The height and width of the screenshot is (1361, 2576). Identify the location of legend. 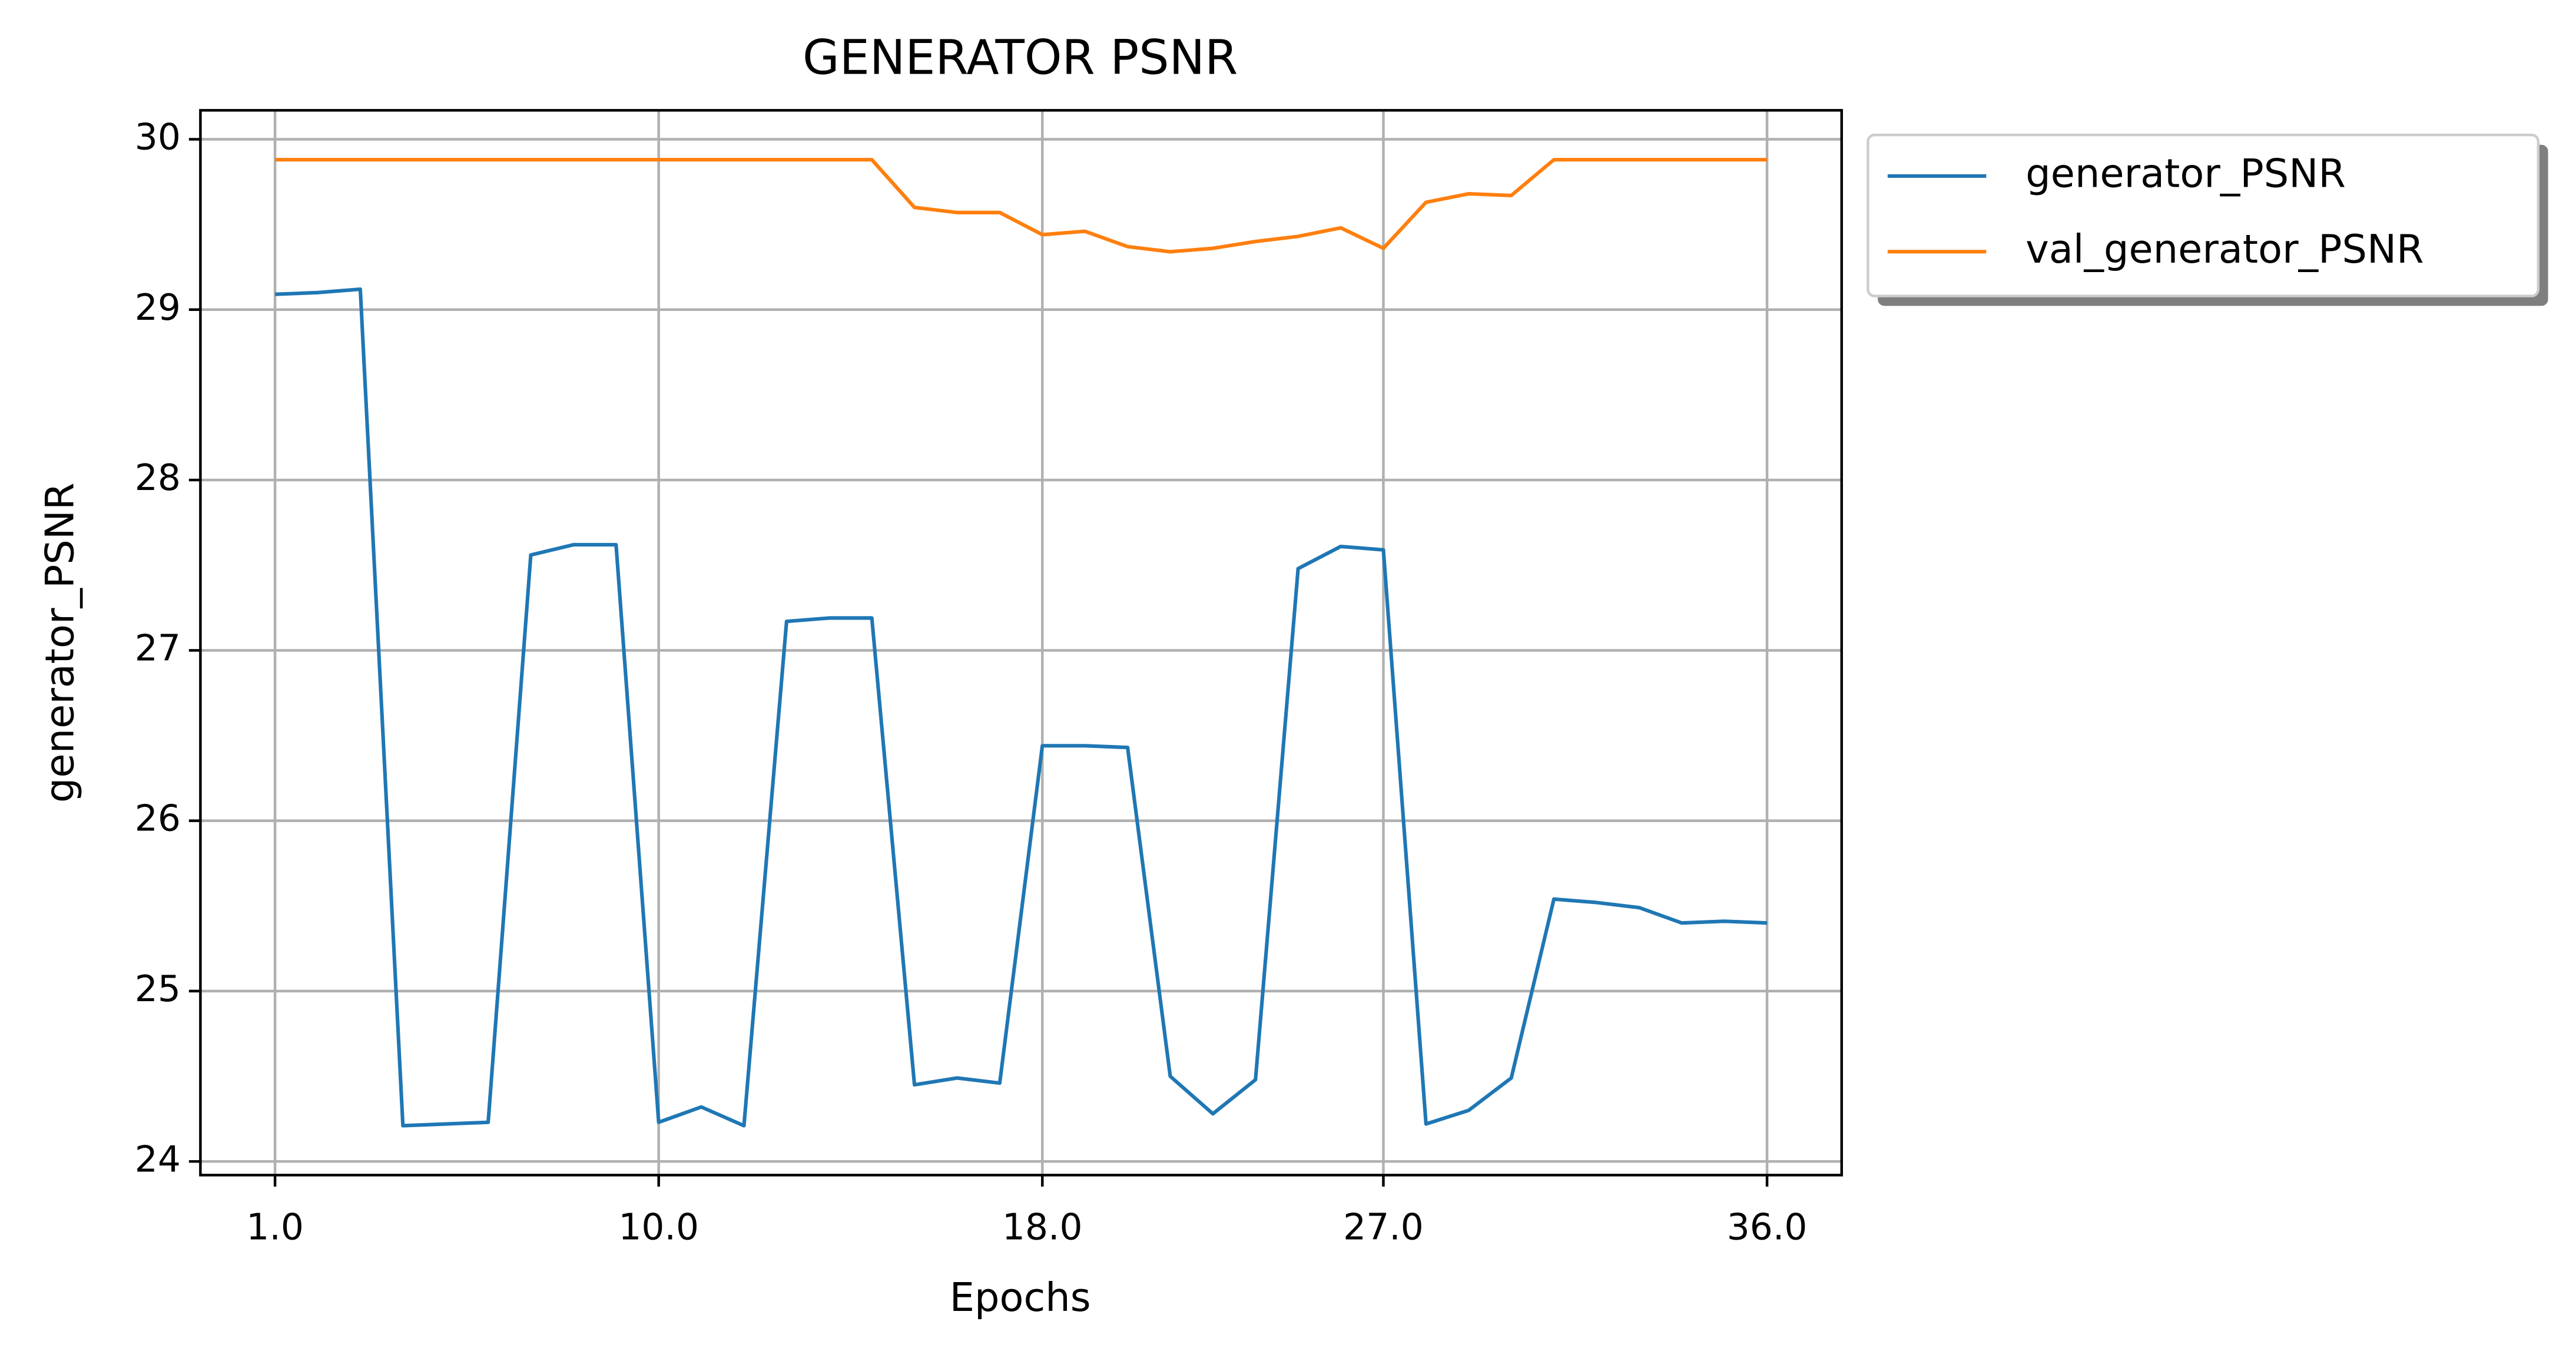
(2203, 215).